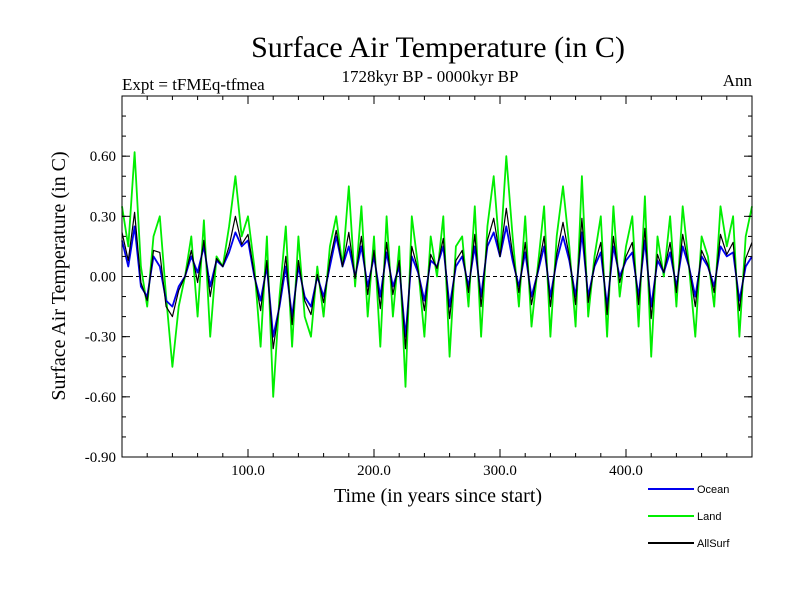  I want to click on x-tick-label: 200.0, so click(374, 471).